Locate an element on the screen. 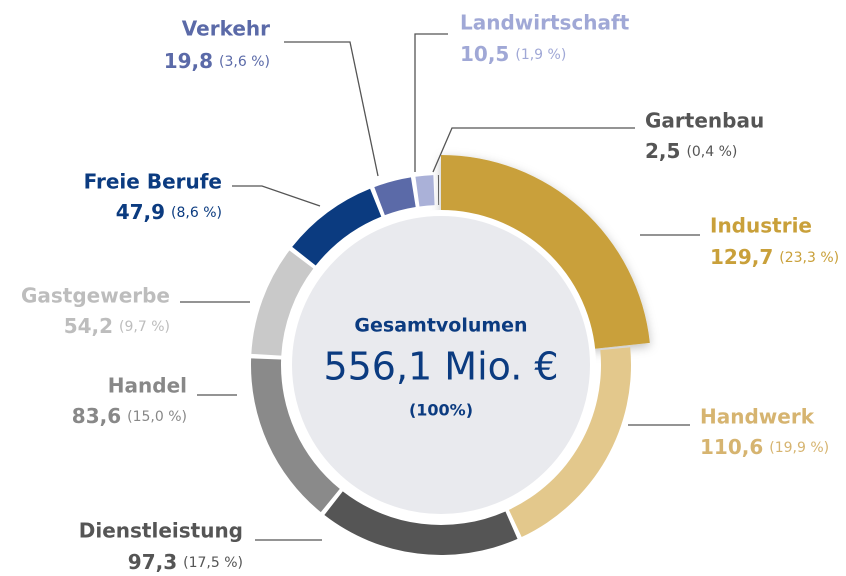 The image size is (846, 576). percent: (8,6 %) is located at coordinates (196, 213).